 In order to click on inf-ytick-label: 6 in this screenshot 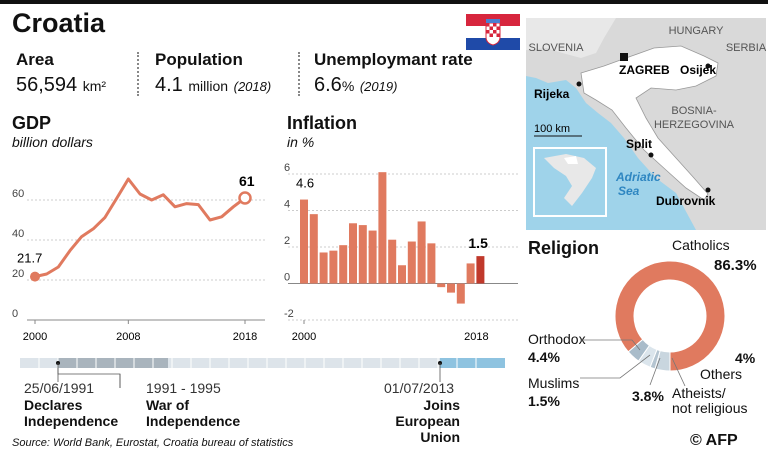, I will do `click(287, 168)`.